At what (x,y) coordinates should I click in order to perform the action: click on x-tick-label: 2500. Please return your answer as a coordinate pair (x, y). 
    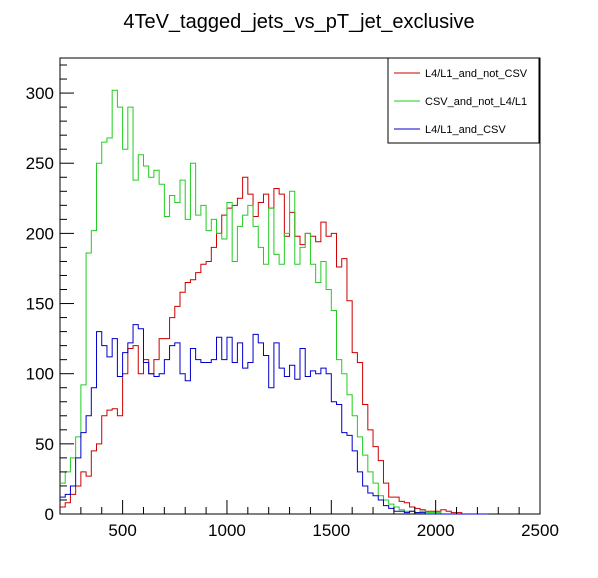
    Looking at the image, I should click on (540, 530).